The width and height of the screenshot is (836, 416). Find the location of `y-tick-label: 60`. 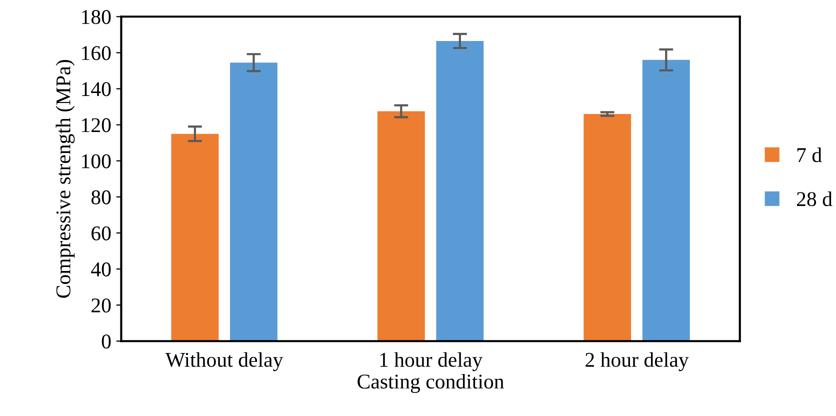

y-tick-label: 60 is located at coordinates (101, 233).